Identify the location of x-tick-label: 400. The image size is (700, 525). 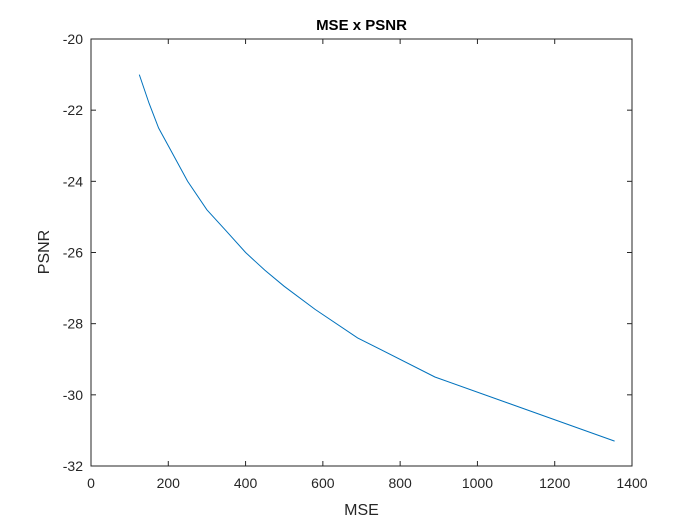
(246, 483).